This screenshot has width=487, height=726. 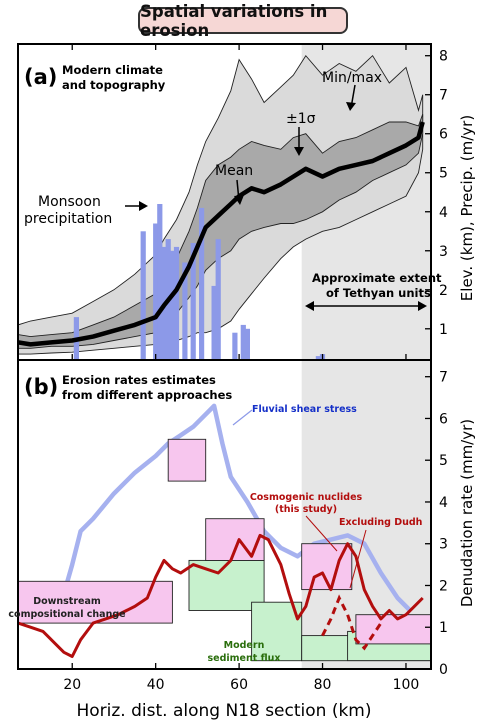 I want to click on annotation-mean: Mean, so click(x=234, y=171).